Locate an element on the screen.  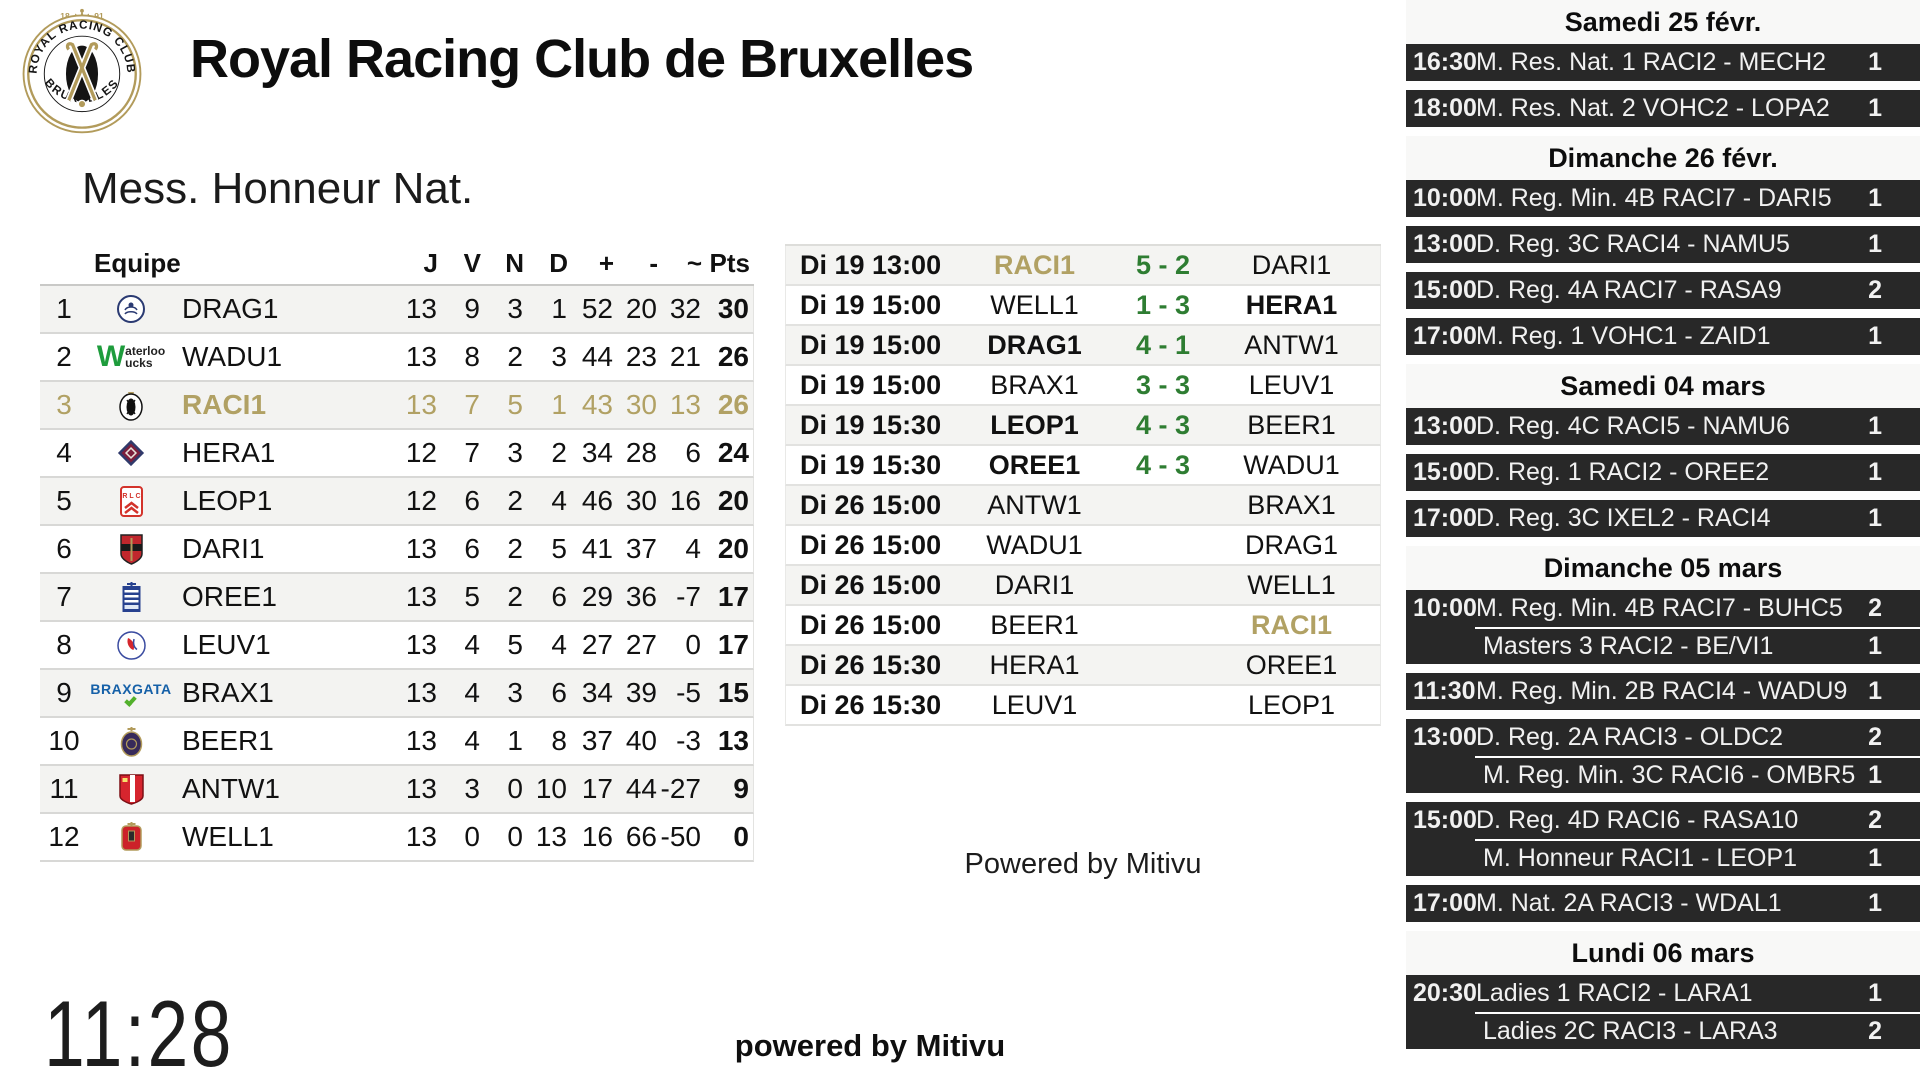
team-name: BRAX1 is located at coordinates (228, 692).